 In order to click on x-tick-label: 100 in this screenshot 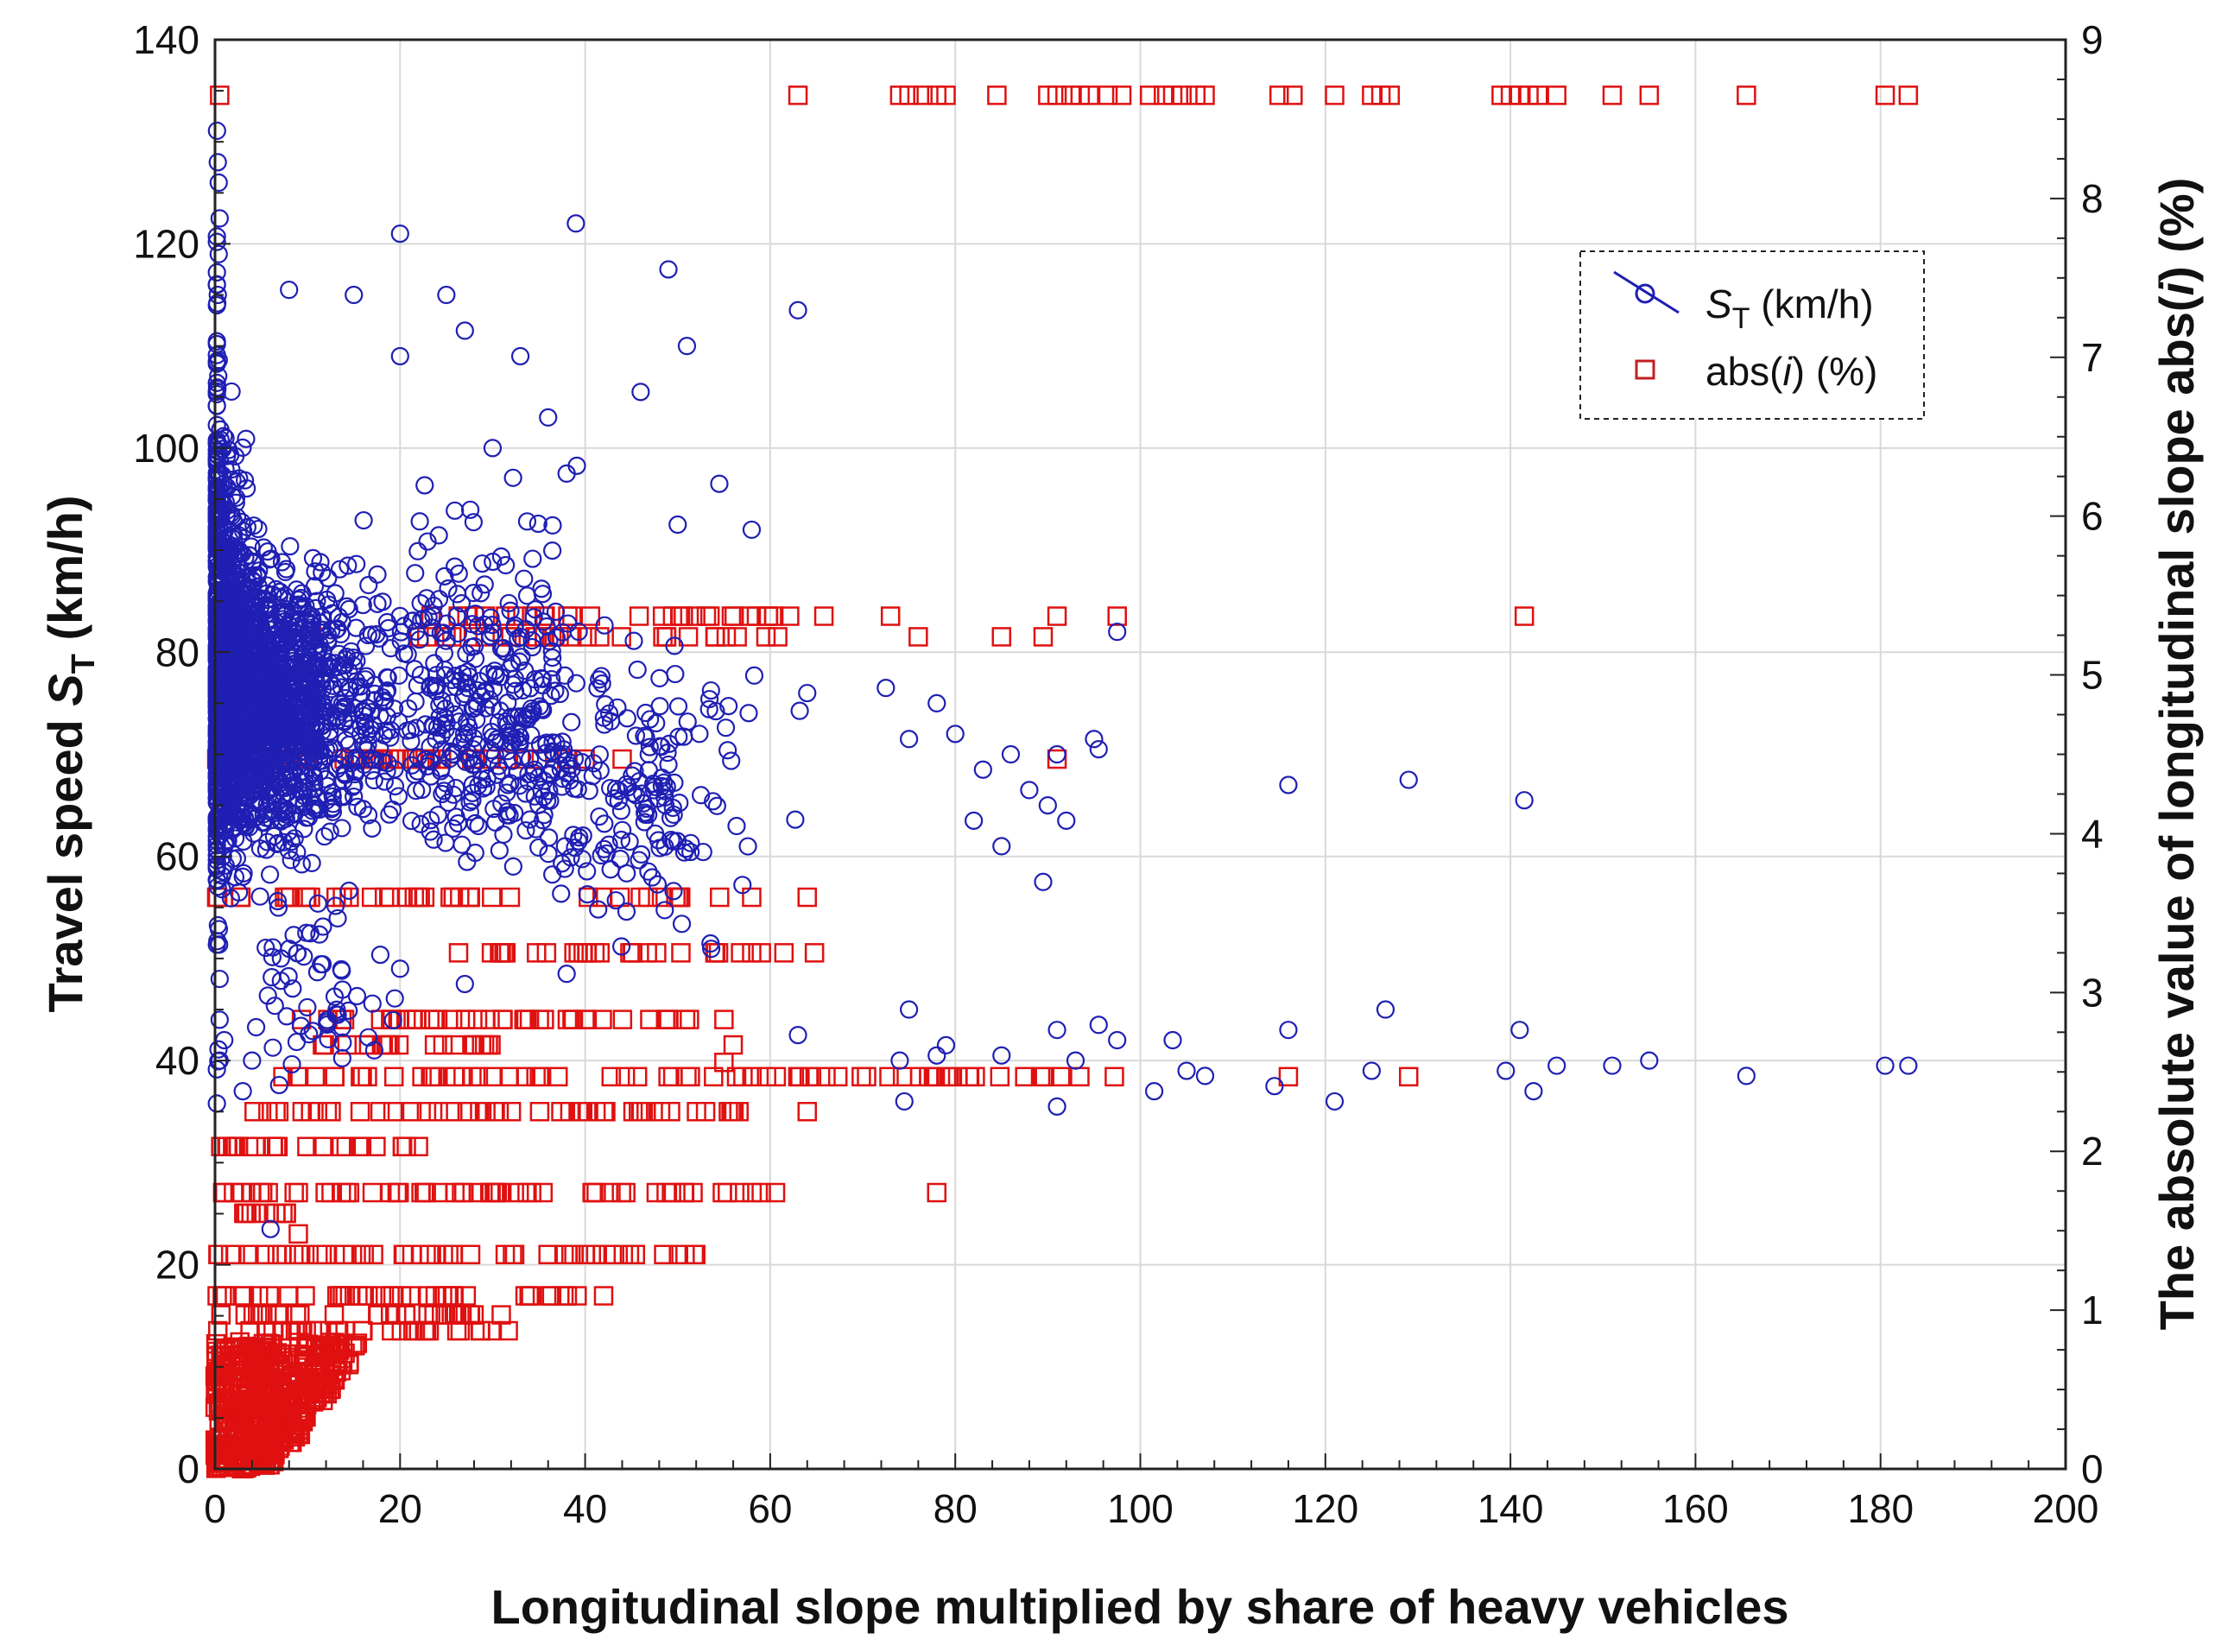, I will do `click(1141, 1508)`.